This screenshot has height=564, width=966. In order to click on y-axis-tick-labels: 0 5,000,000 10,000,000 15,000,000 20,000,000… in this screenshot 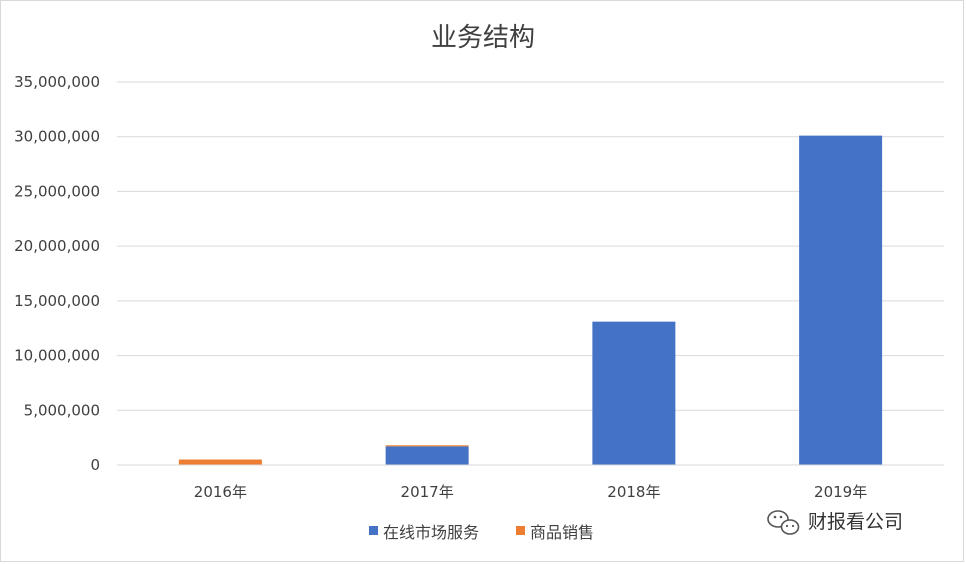, I will do `click(57, 273)`.